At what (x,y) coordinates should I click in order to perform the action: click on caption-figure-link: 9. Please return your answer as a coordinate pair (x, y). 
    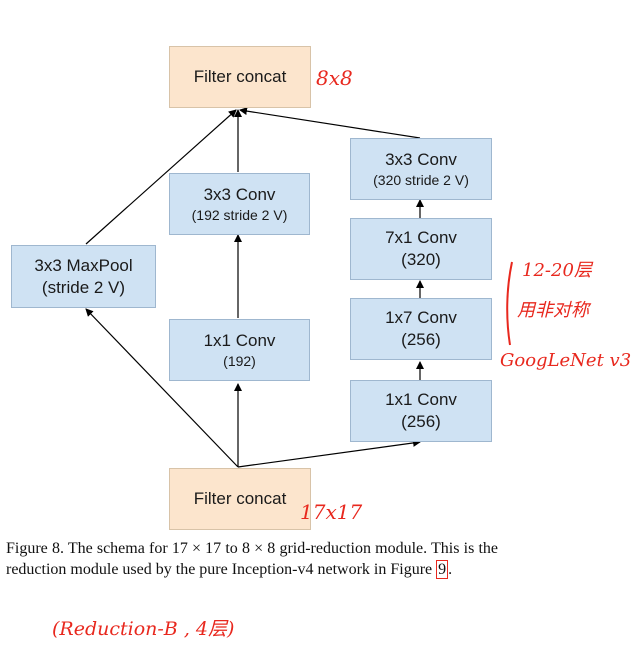
    Looking at the image, I should click on (442, 569).